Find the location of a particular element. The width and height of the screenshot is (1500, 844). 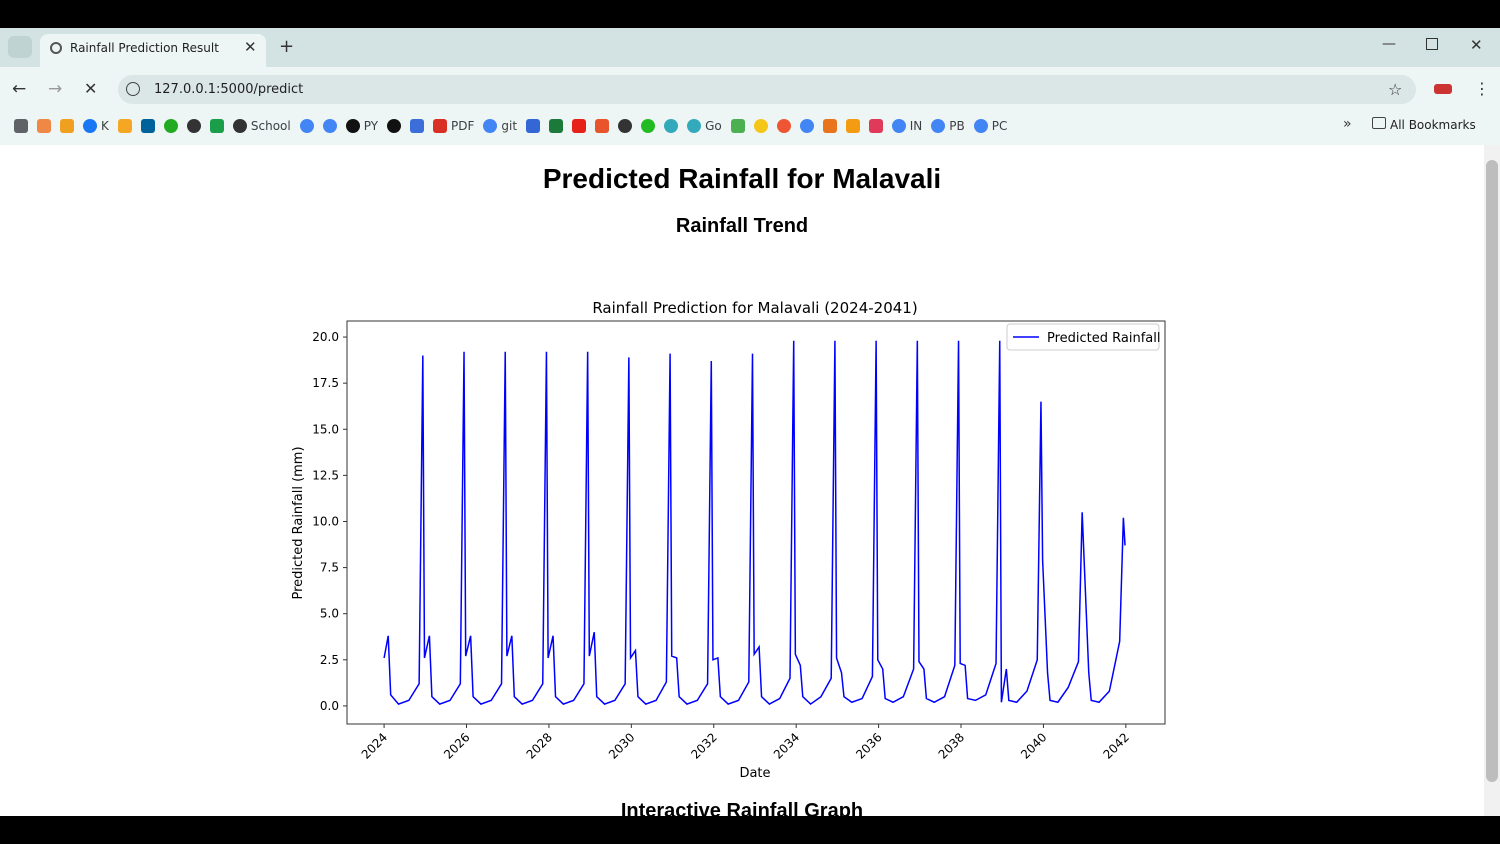

bookmark: PY is located at coordinates (362, 126).